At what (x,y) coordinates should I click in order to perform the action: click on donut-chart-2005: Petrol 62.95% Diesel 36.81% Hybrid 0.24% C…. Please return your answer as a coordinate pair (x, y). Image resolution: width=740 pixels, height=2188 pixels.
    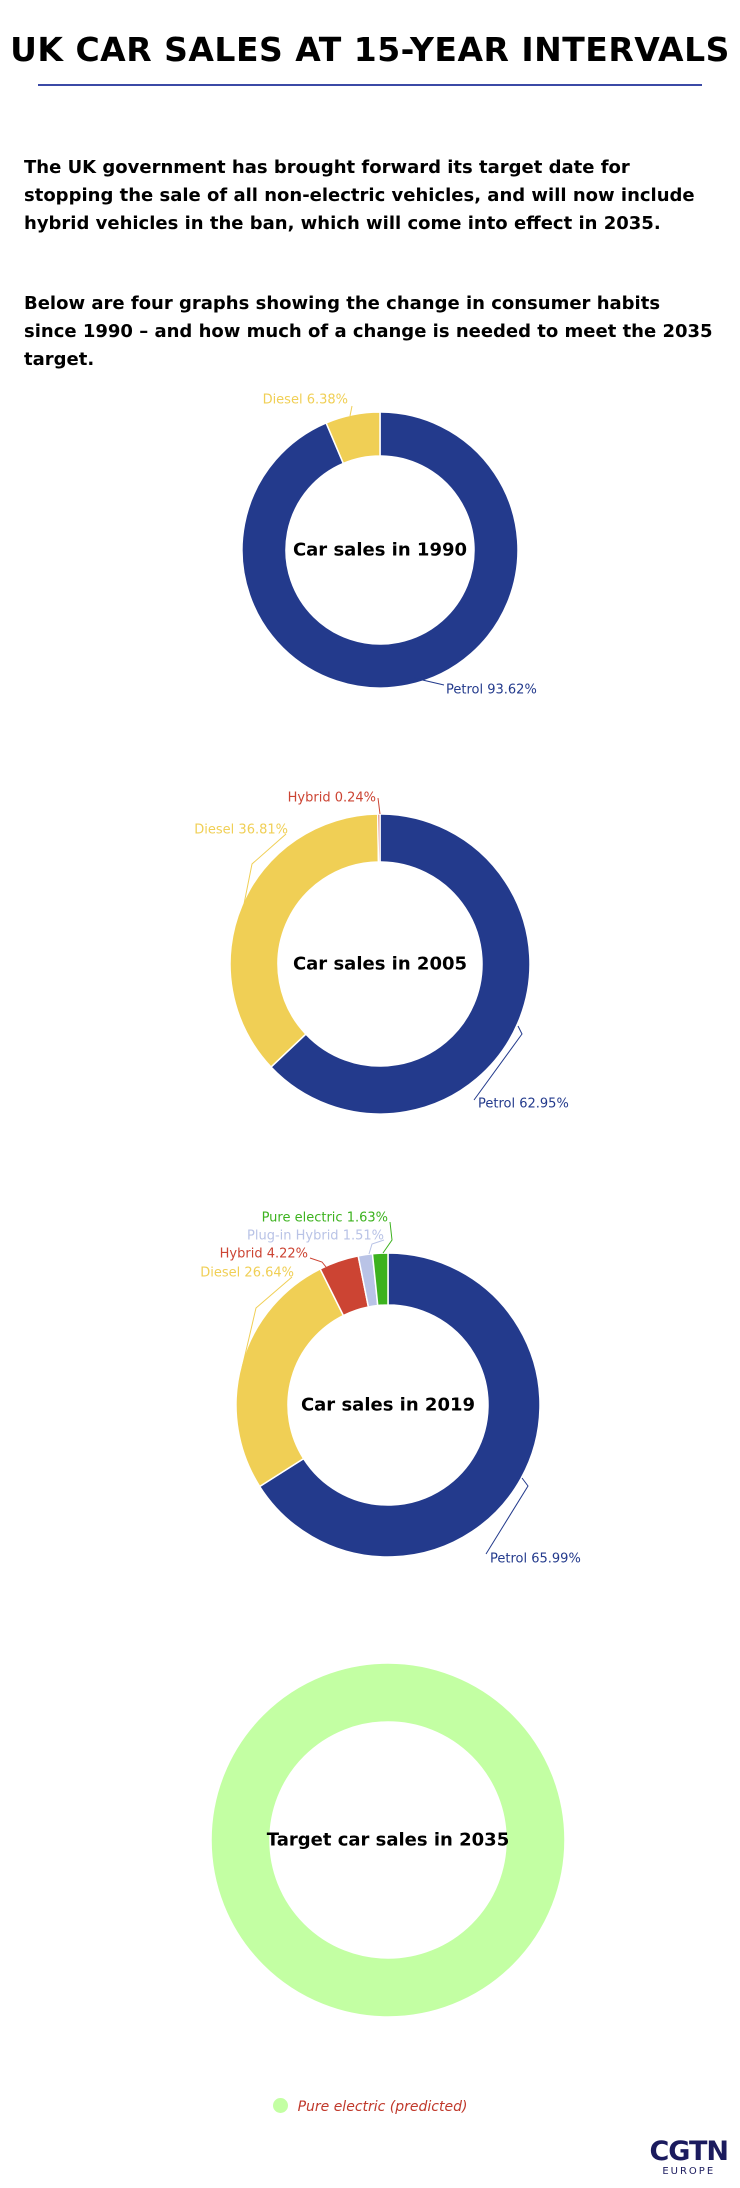
    Looking at the image, I should click on (381, 953).